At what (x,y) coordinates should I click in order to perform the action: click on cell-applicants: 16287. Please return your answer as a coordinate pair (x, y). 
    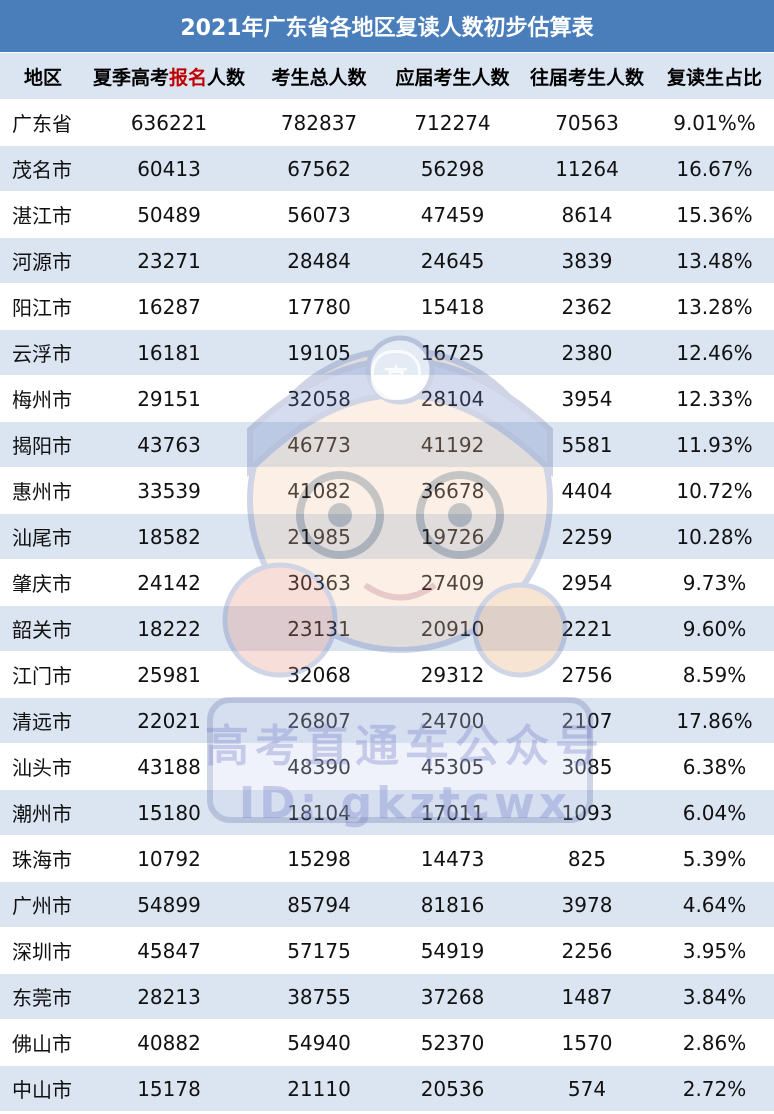
    Looking at the image, I should click on (169, 306).